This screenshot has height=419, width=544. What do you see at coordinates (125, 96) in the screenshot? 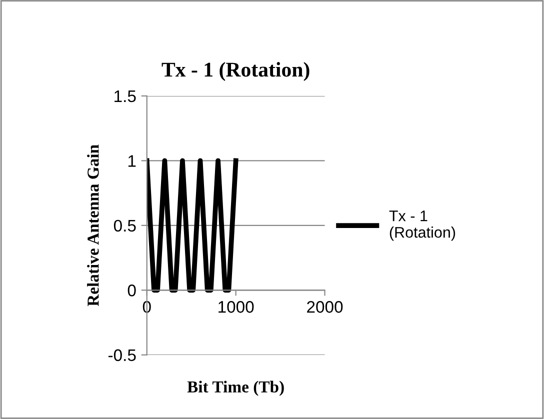
I see `y-tick-label: 1.5` at bounding box center [125, 96].